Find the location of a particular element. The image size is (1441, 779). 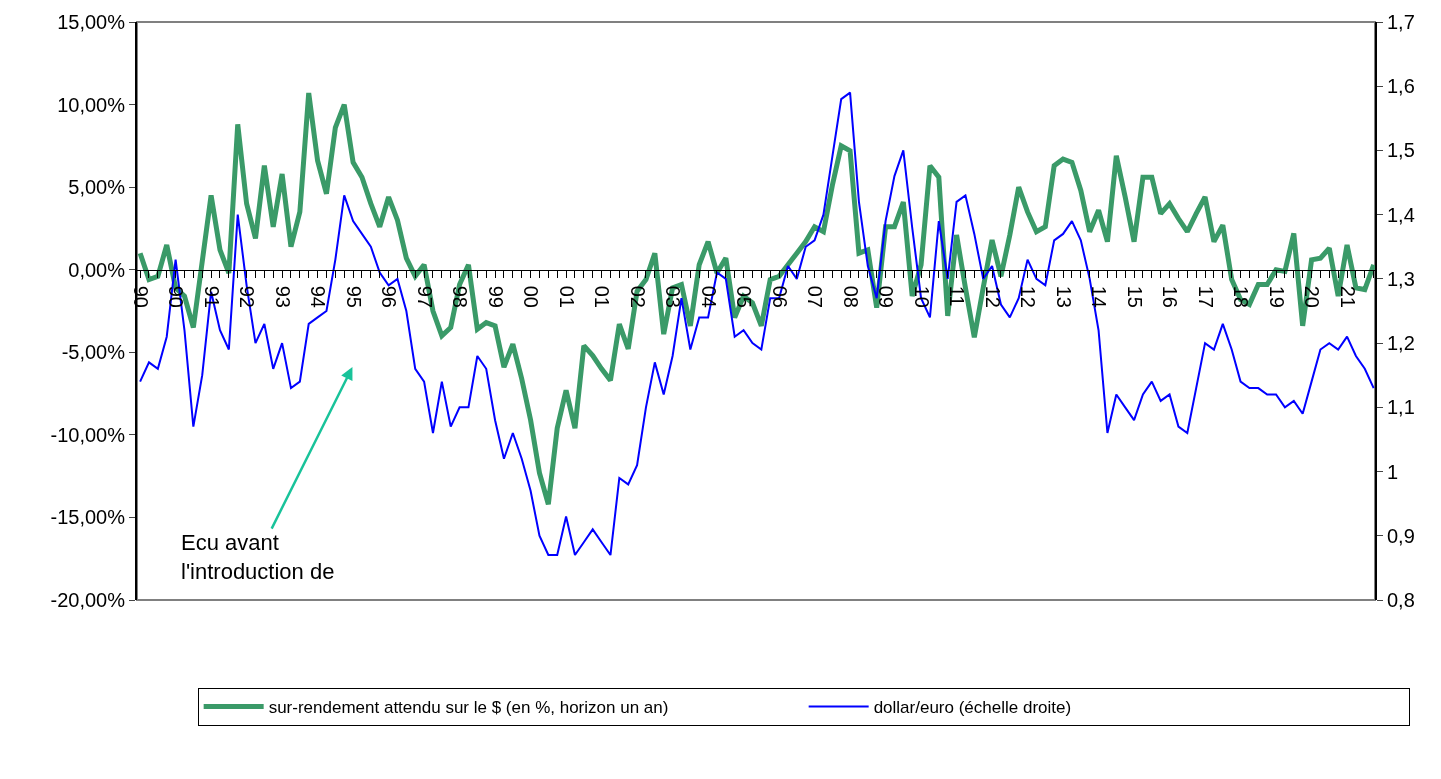

y2-tick-label: 1,2 is located at coordinates (1401, 343).